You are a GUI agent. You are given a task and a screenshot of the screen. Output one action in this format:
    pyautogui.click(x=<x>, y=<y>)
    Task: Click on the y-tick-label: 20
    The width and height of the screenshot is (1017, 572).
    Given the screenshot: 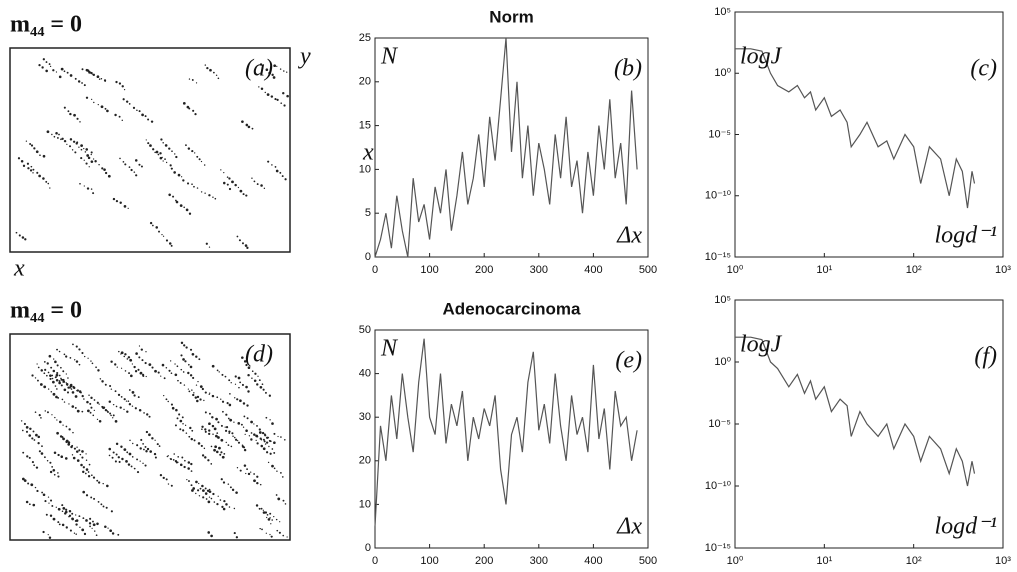 What is the action you would take?
    pyautogui.click(x=365, y=82)
    